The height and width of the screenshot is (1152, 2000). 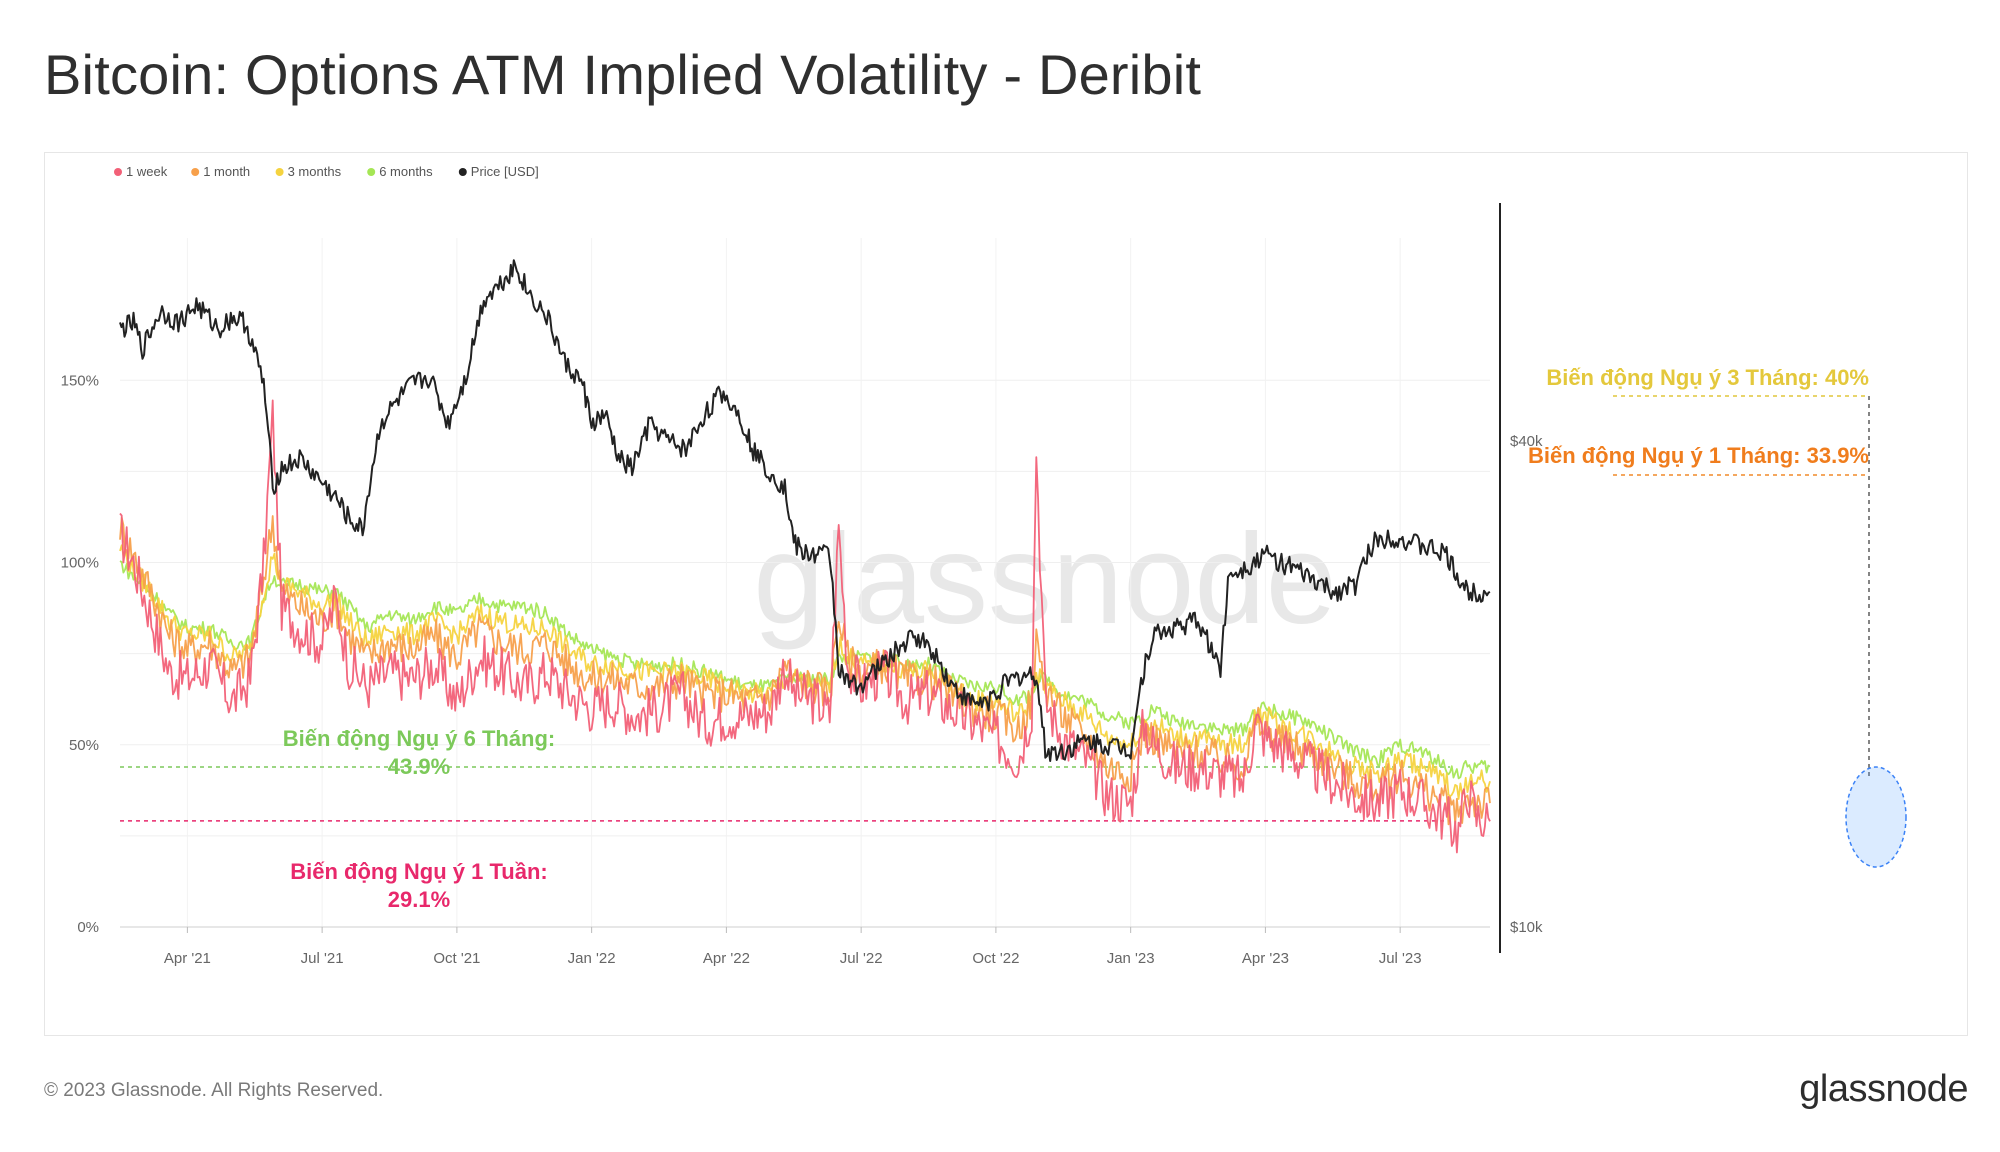 What do you see at coordinates (187, 958) in the screenshot?
I see `x-tick-label: Apr '21` at bounding box center [187, 958].